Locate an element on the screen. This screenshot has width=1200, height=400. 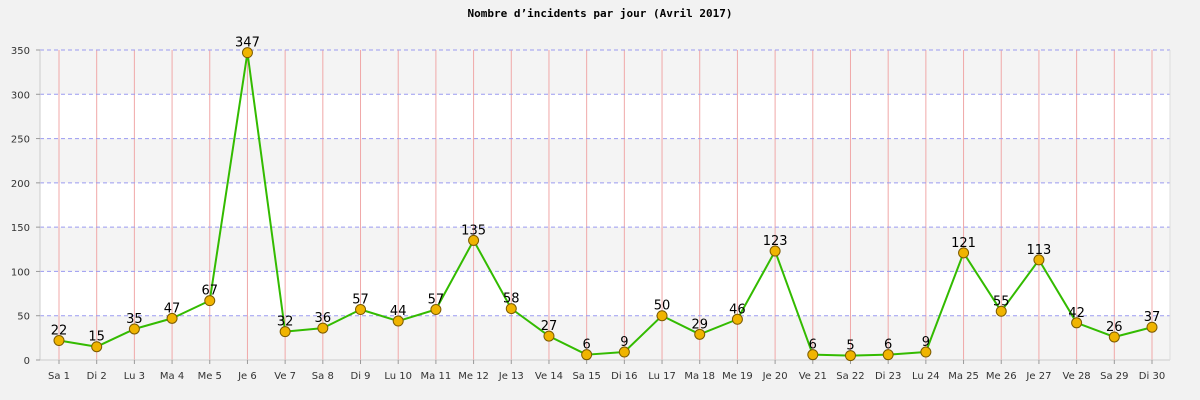
data-label: 27 is located at coordinates (549, 326).